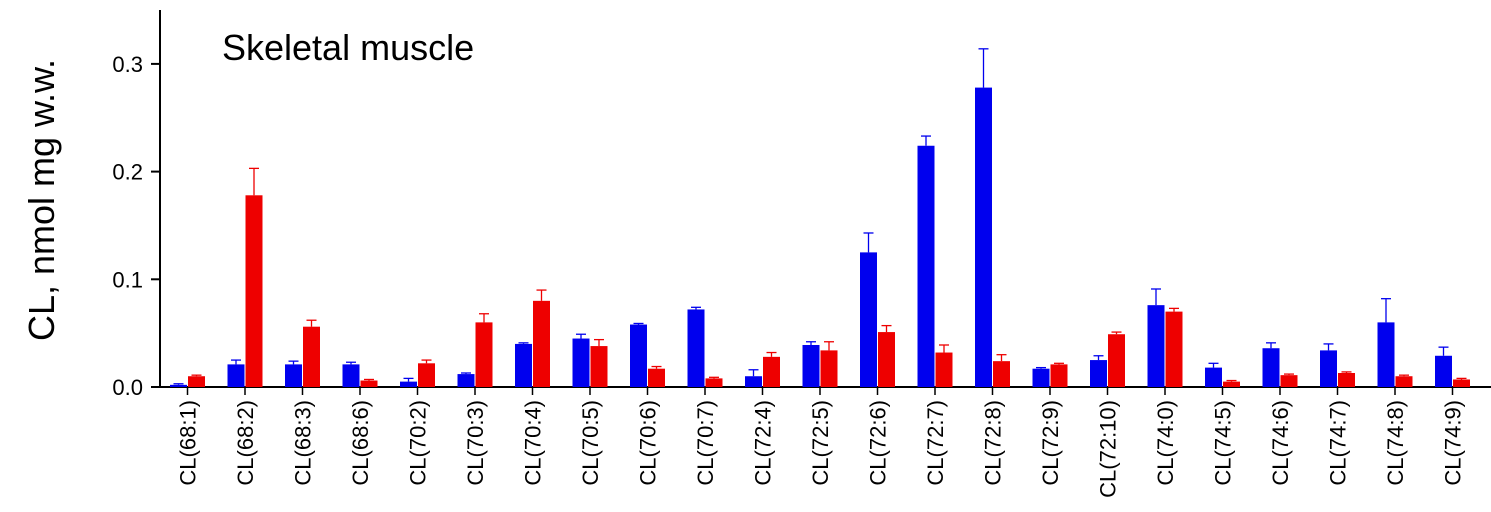 Image resolution: width=1491 pixels, height=512 pixels. Describe the element at coordinates (127, 172) in the screenshot. I see `y-tick-label: 0.2` at that location.